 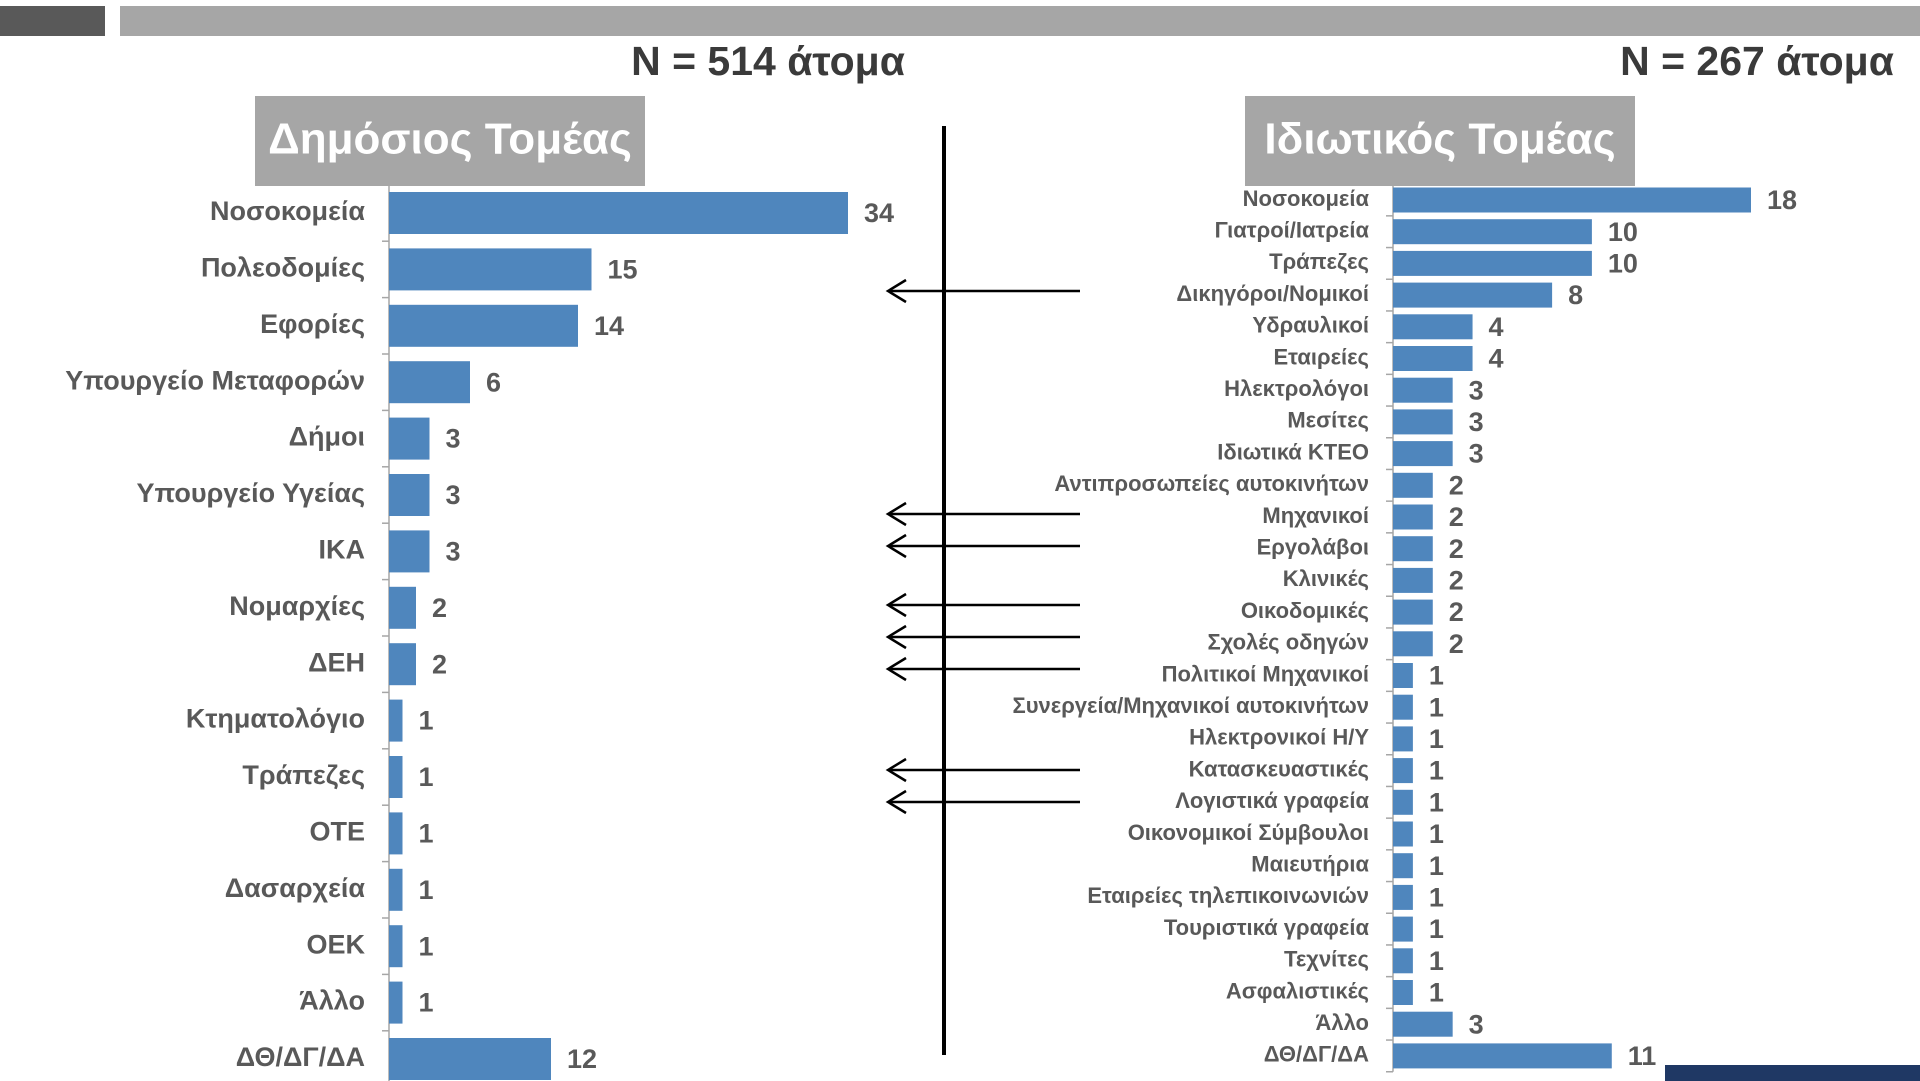 I want to click on category-label: Μεσίτες, so click(x=1328, y=420).